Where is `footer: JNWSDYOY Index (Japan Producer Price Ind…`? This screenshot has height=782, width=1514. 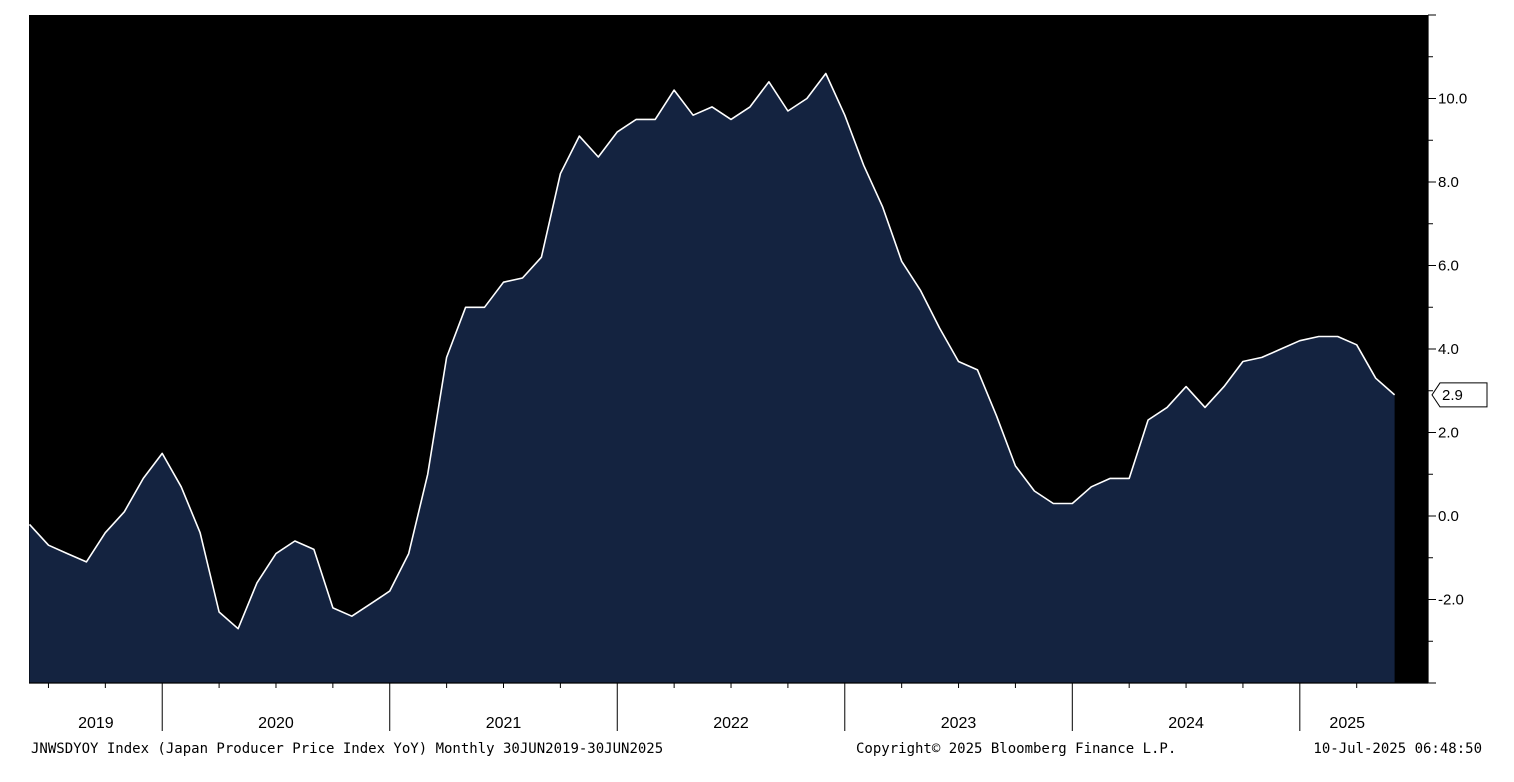
footer: JNWSDYOY Index (Japan Producer Price Ind… is located at coordinates (756, 749).